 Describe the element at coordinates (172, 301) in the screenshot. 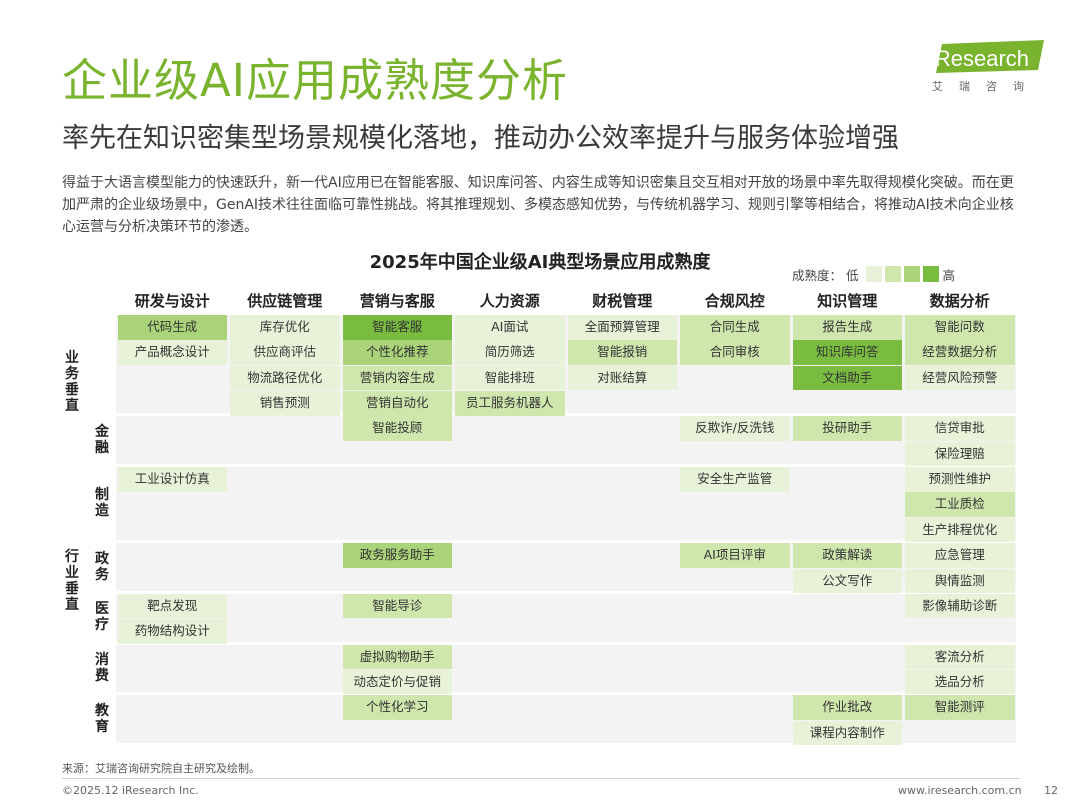

I see `column-header-1: 研发与设计` at that location.